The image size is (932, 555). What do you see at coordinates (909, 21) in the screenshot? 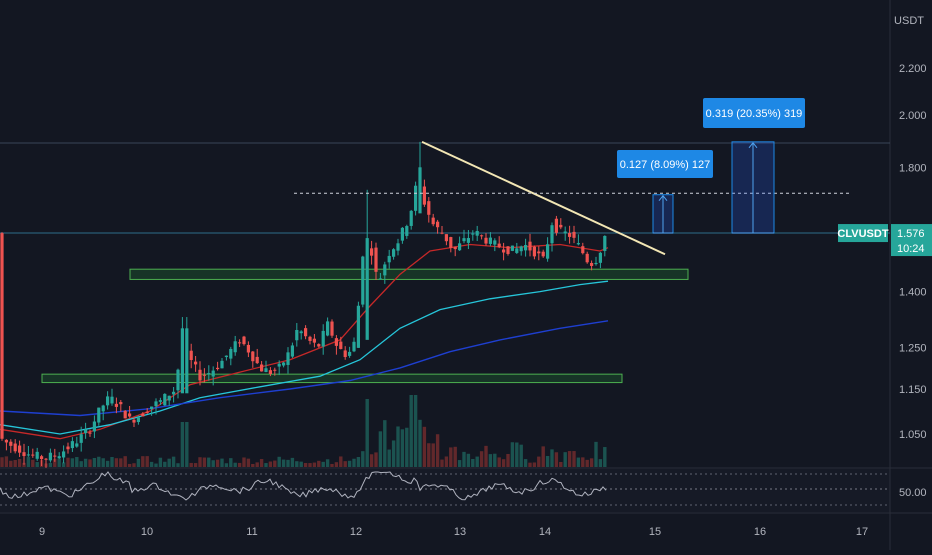
I see `price-axis-unit: USDT` at bounding box center [909, 21].